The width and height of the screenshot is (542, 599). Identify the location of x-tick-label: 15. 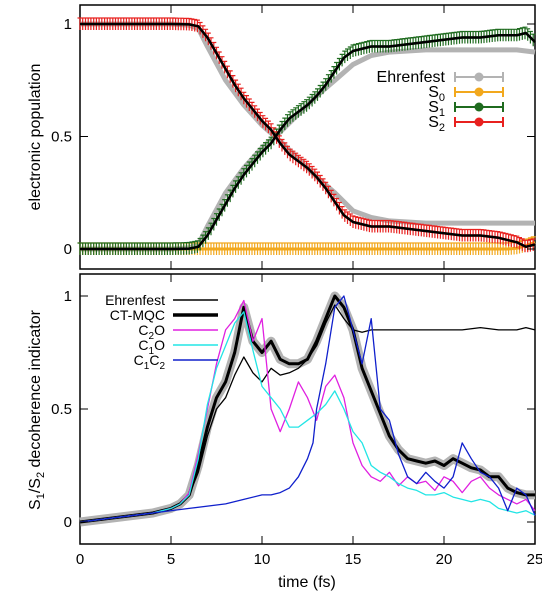
(353, 559).